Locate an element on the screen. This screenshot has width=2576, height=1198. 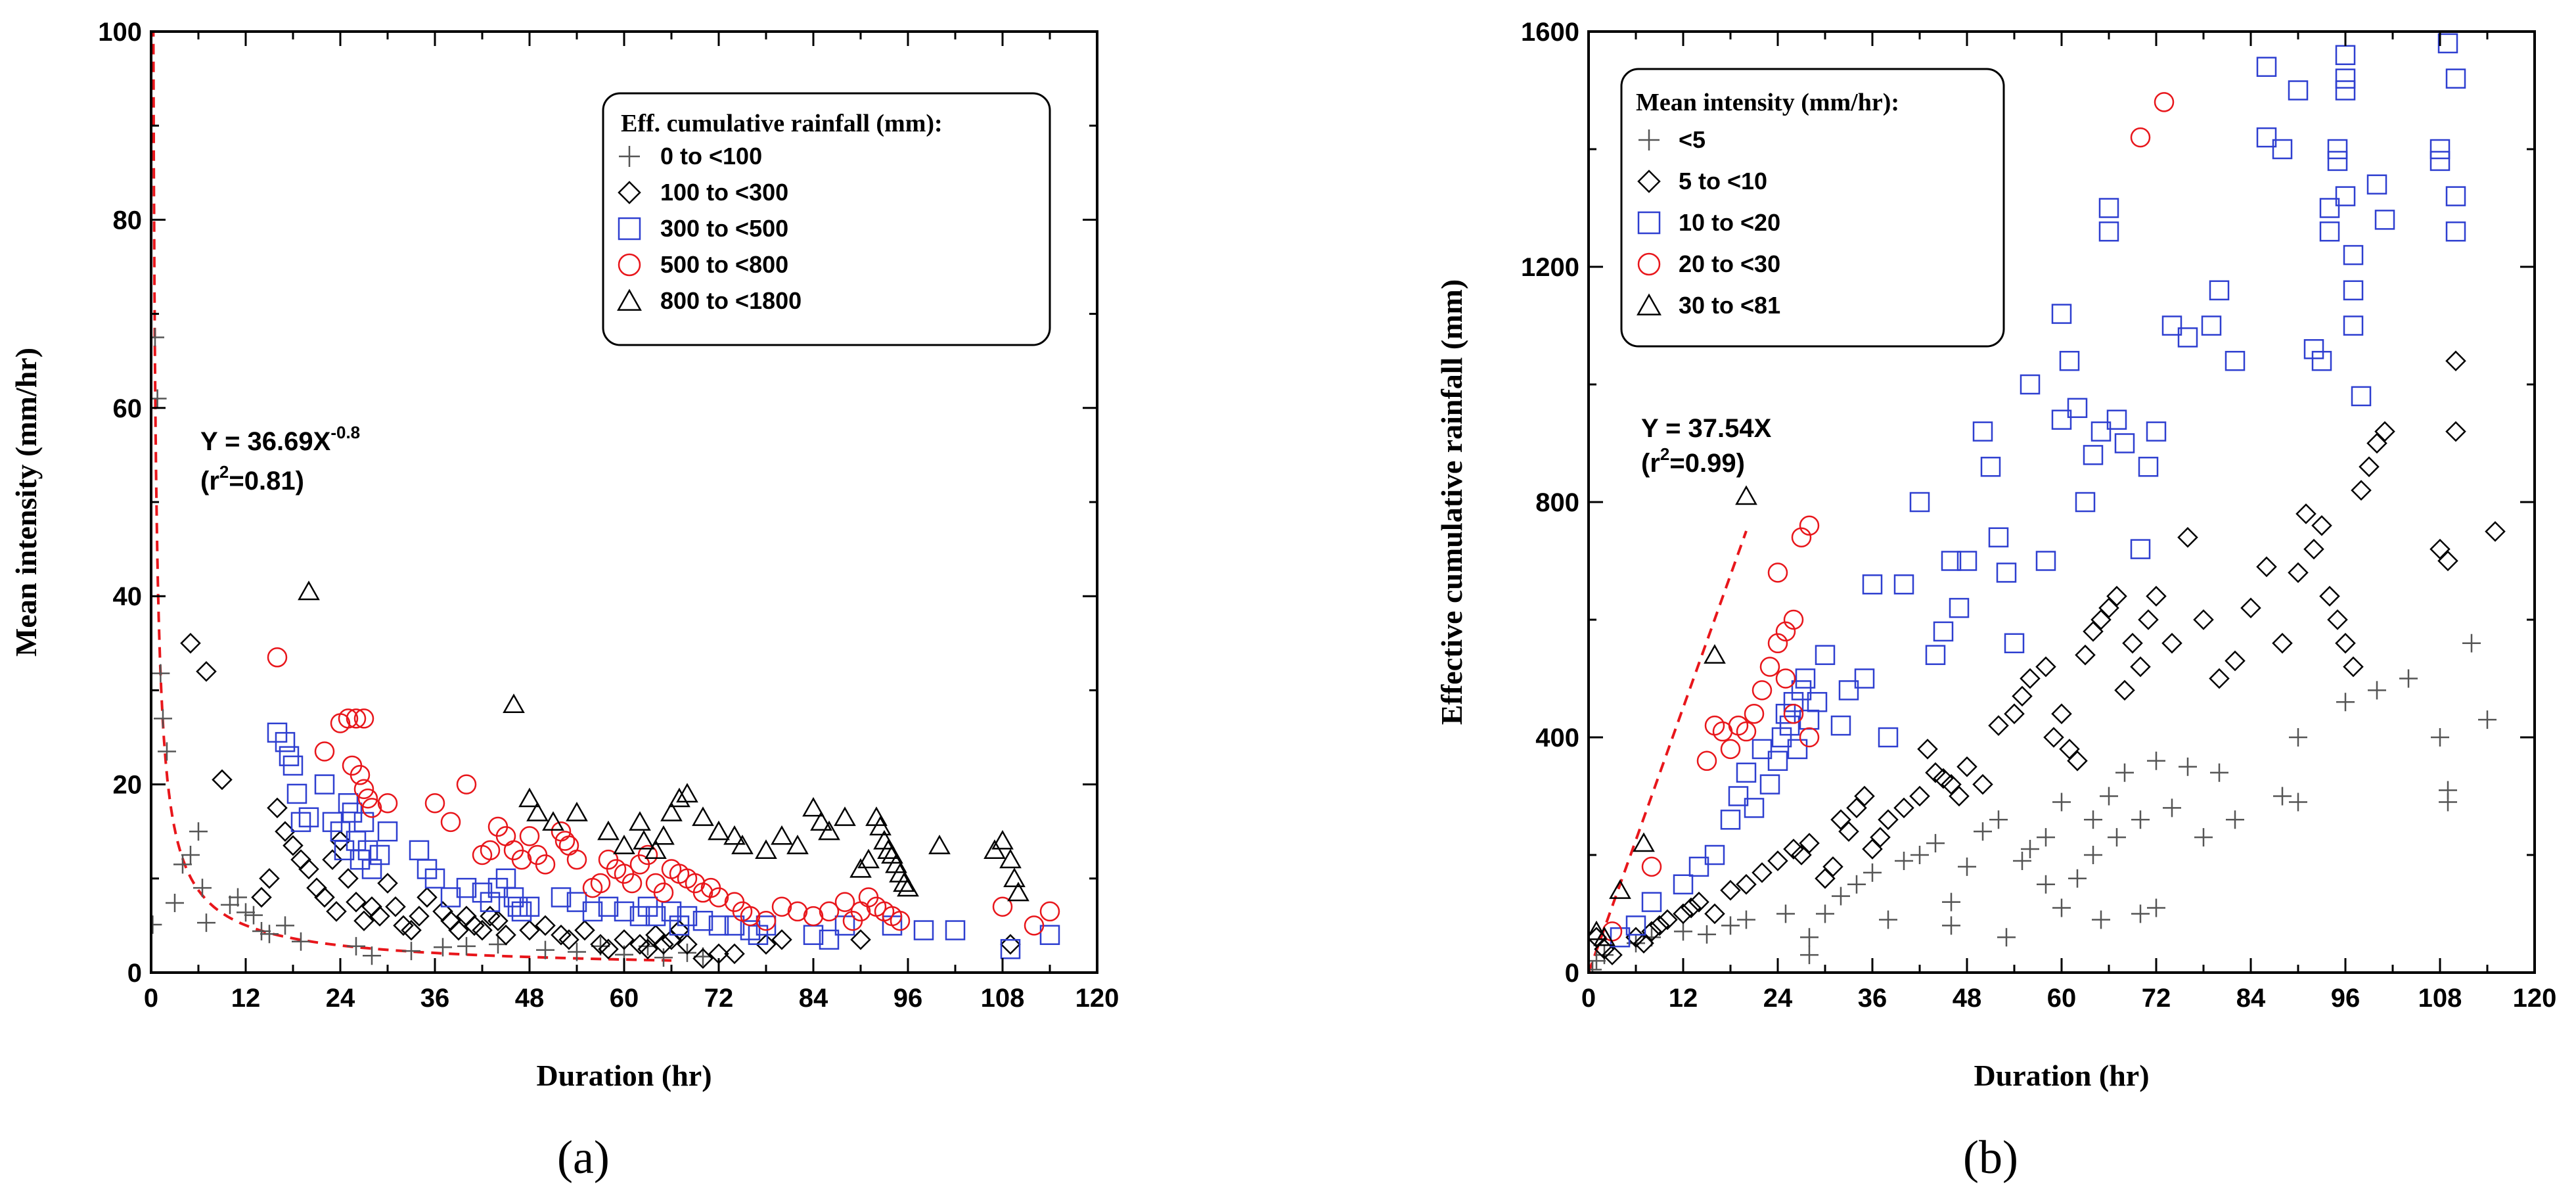
fit-r2-open-b: (r is located at coordinates (1650, 463).